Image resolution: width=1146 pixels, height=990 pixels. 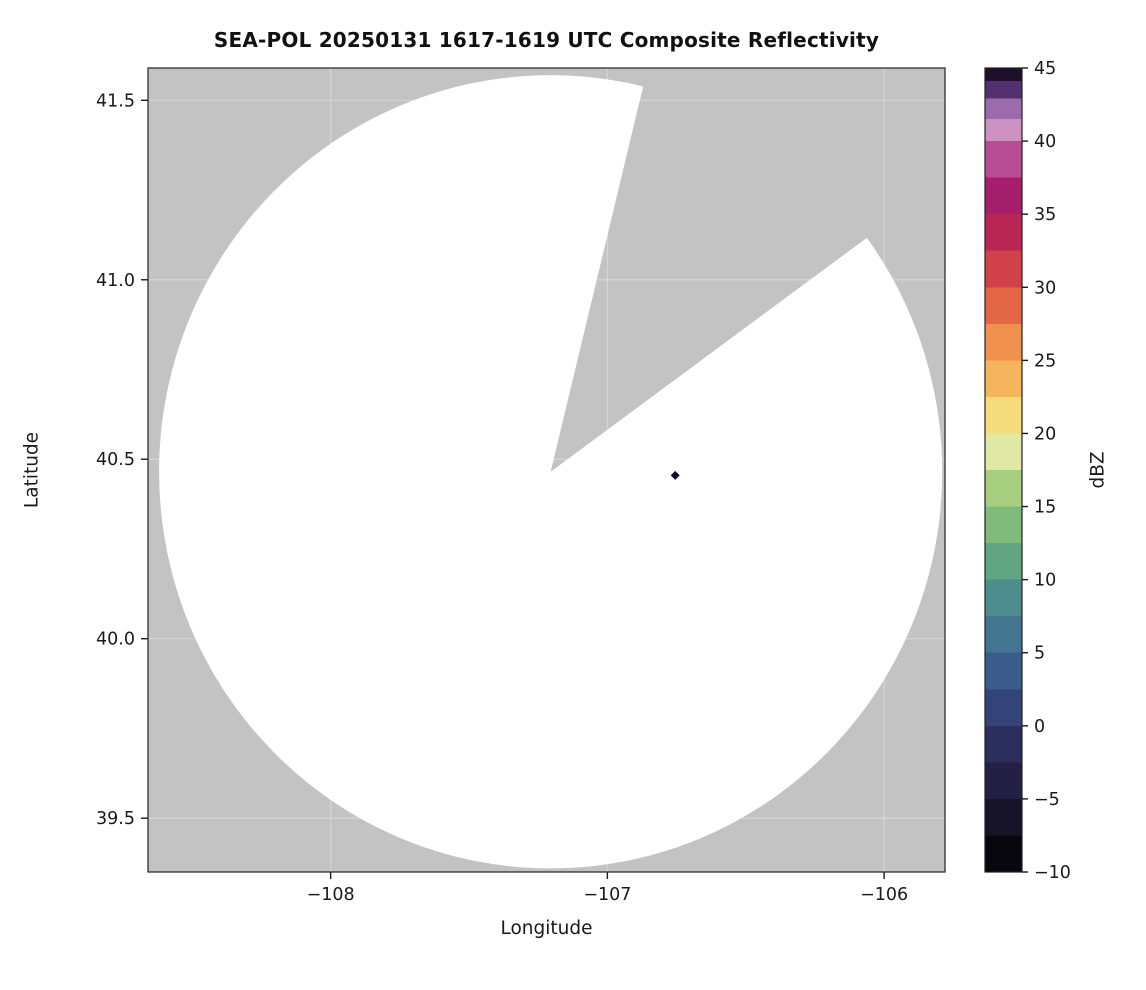 I want to click on colorbar-tick-label: 20, so click(x=1045, y=434).